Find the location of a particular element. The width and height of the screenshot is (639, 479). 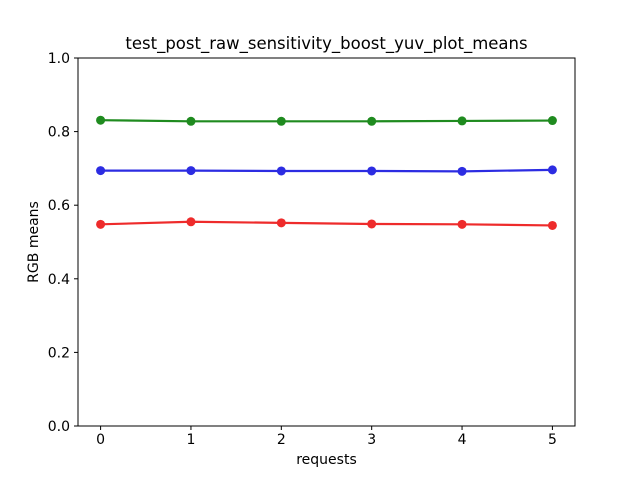

x-axis-label: requests is located at coordinates (326, 460).